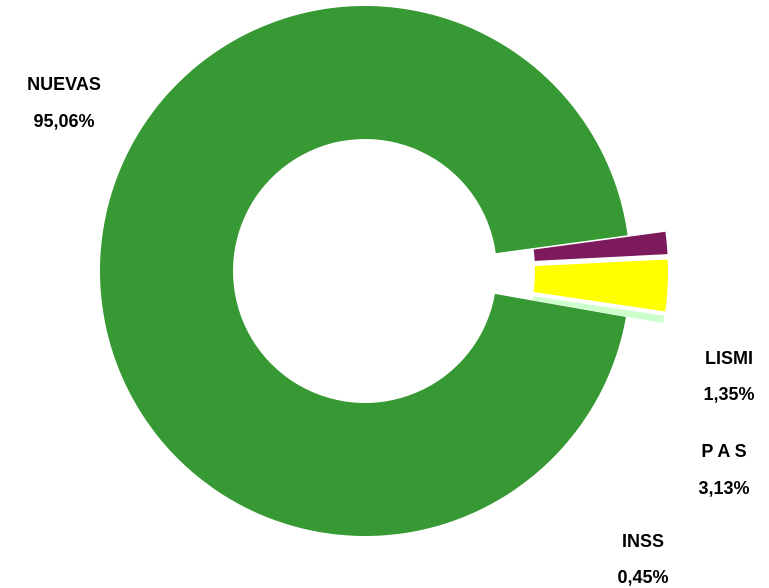 The height and width of the screenshot is (588, 769). What do you see at coordinates (64, 84) in the screenshot?
I see `label-nuevas: NUEVAS` at bounding box center [64, 84].